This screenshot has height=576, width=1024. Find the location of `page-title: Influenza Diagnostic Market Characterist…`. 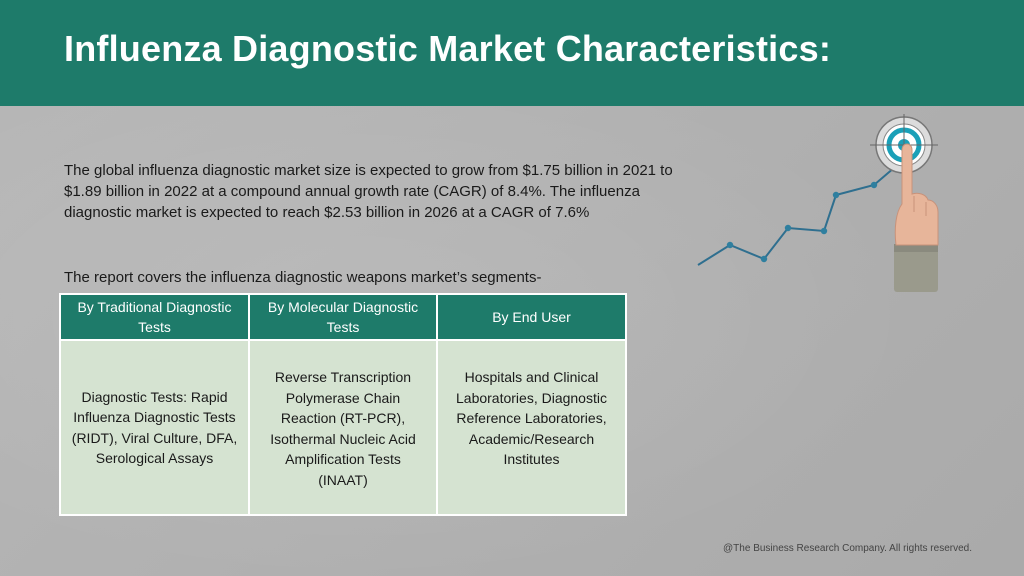

page-title: Influenza Diagnostic Market Characterist… is located at coordinates (448, 48).